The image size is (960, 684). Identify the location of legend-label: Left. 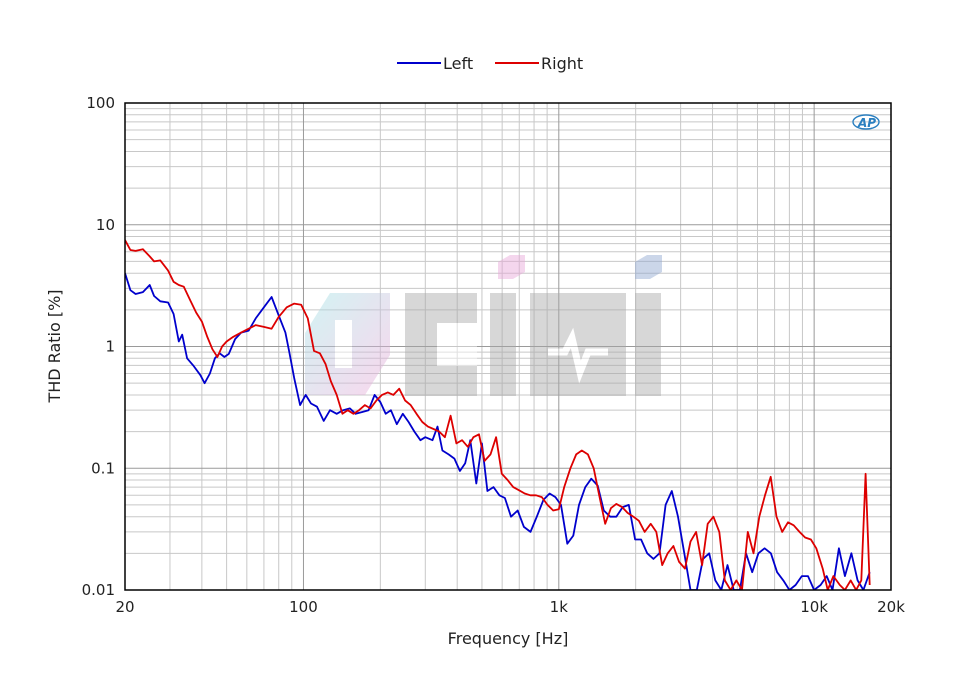
(458, 63).